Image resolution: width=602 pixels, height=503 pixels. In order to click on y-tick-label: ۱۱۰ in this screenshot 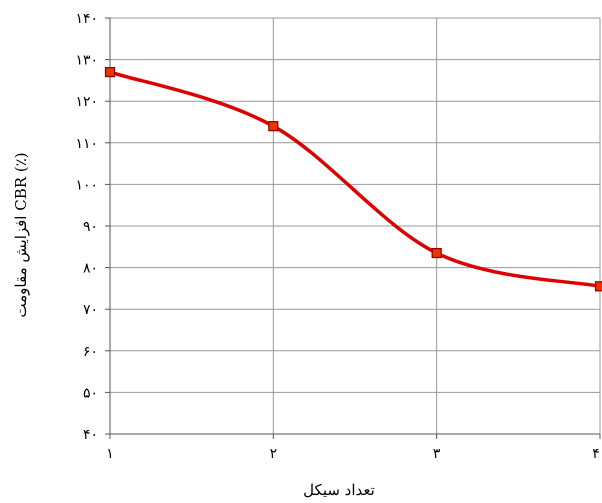, I will do `click(86, 144)`.